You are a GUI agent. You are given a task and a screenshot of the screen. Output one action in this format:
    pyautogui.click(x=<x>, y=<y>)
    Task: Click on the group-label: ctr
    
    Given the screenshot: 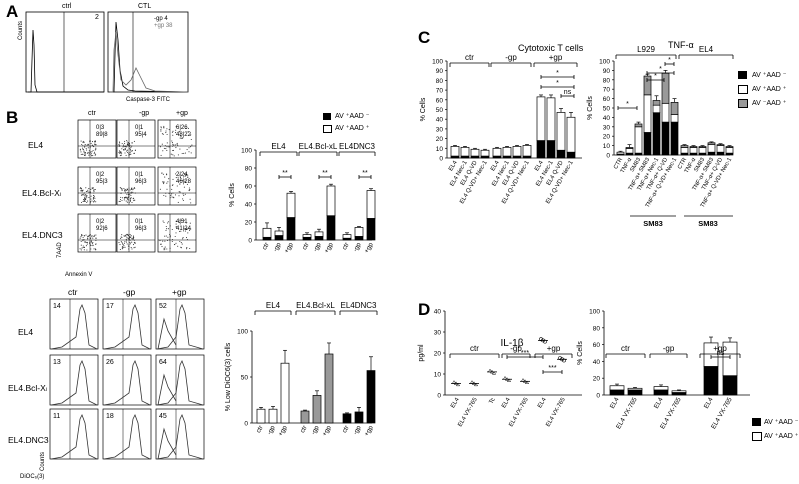 What is the action you would take?
    pyautogui.click(x=469, y=57)
    